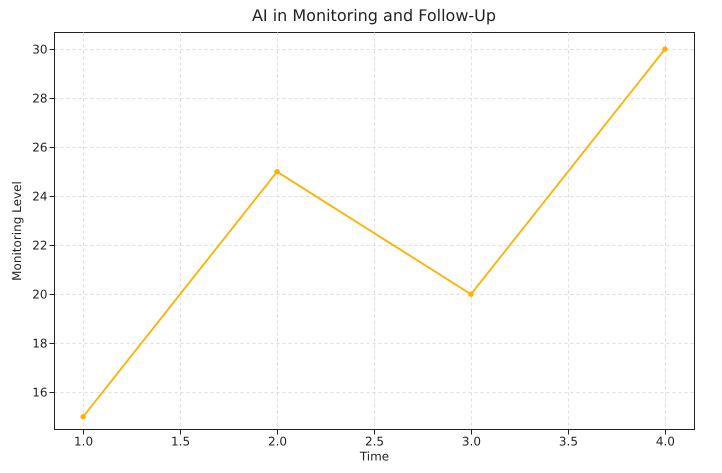 The width and height of the screenshot is (722, 473). Describe the element at coordinates (40, 393) in the screenshot. I see `y-tick-label: 16` at that location.